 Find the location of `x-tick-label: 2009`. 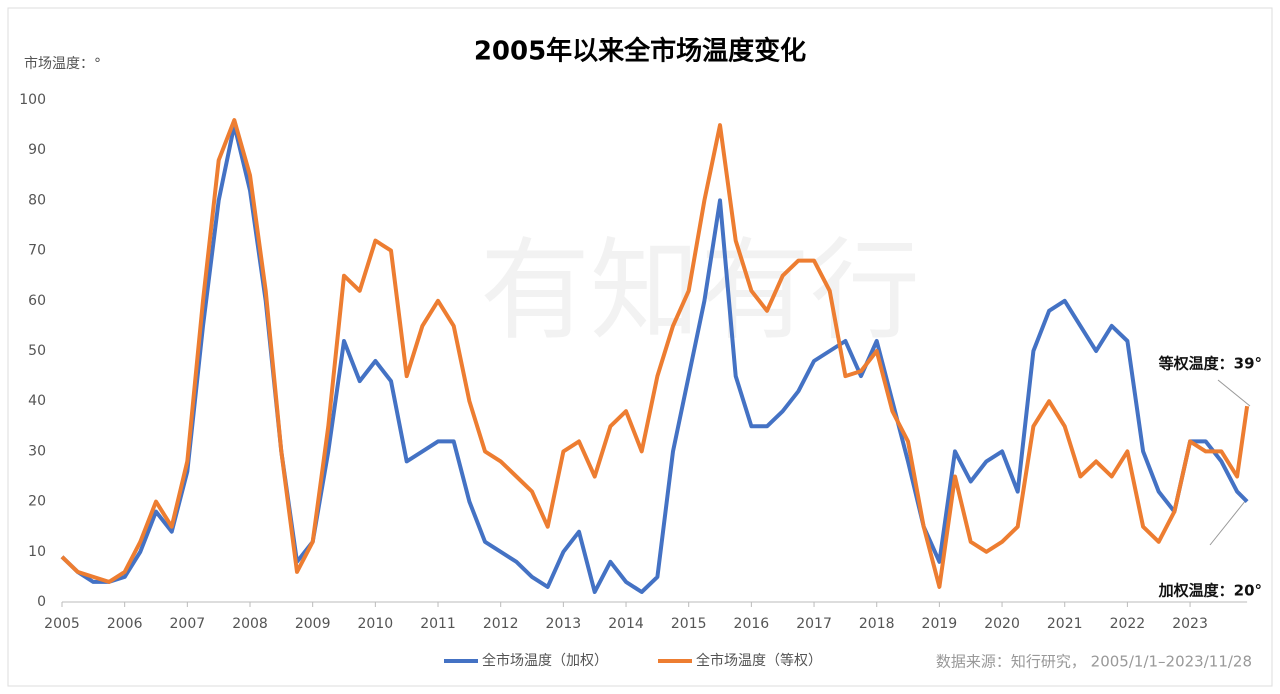

x-tick-label: 2009 is located at coordinates (313, 624).